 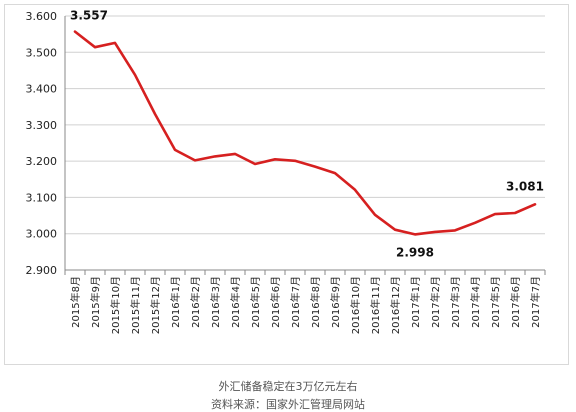 I want to click on y-tick-label: 3.300, so click(x=42, y=125).